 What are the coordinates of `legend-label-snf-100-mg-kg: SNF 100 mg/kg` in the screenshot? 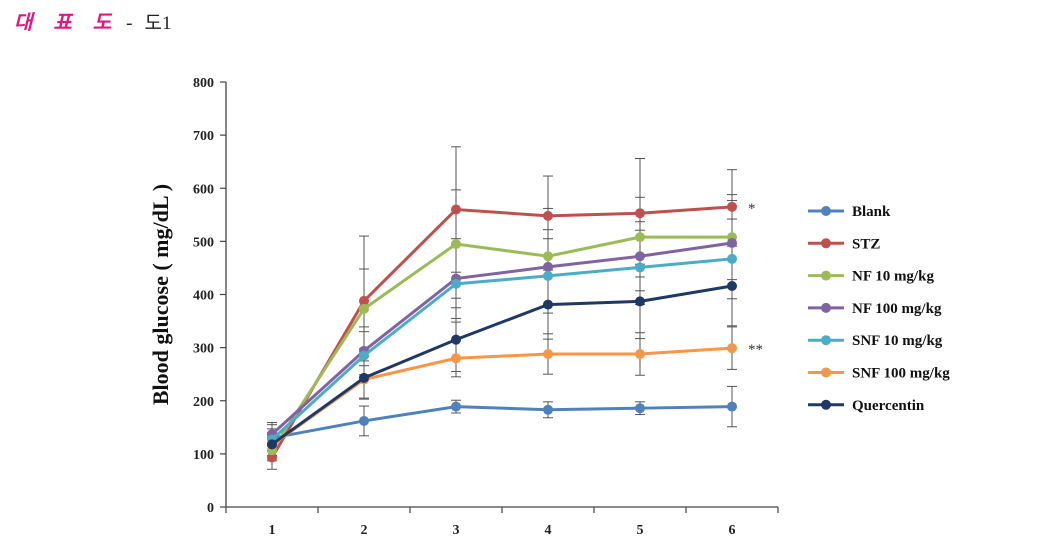 It's located at (901, 374).